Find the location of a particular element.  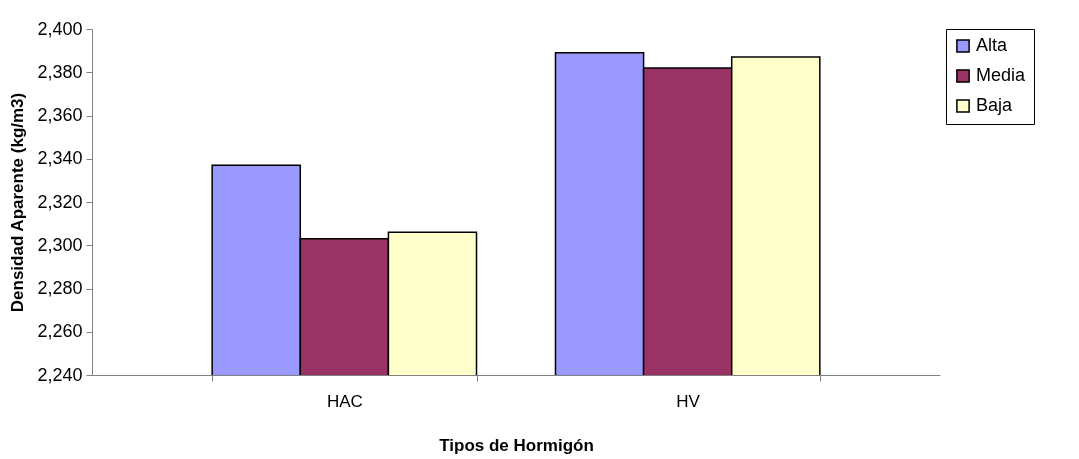

y-tick-label: 2,260 is located at coordinates (60, 331).